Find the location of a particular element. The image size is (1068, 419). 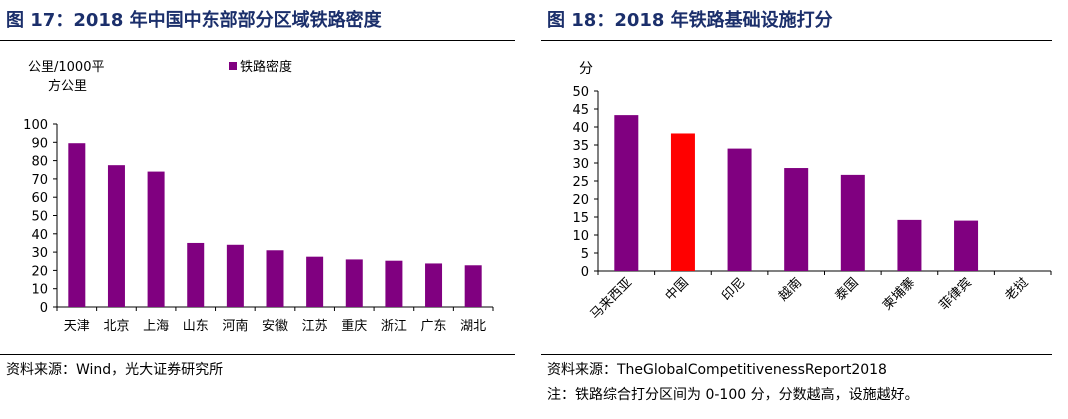

x-tick-label: 江苏 is located at coordinates (315, 326).